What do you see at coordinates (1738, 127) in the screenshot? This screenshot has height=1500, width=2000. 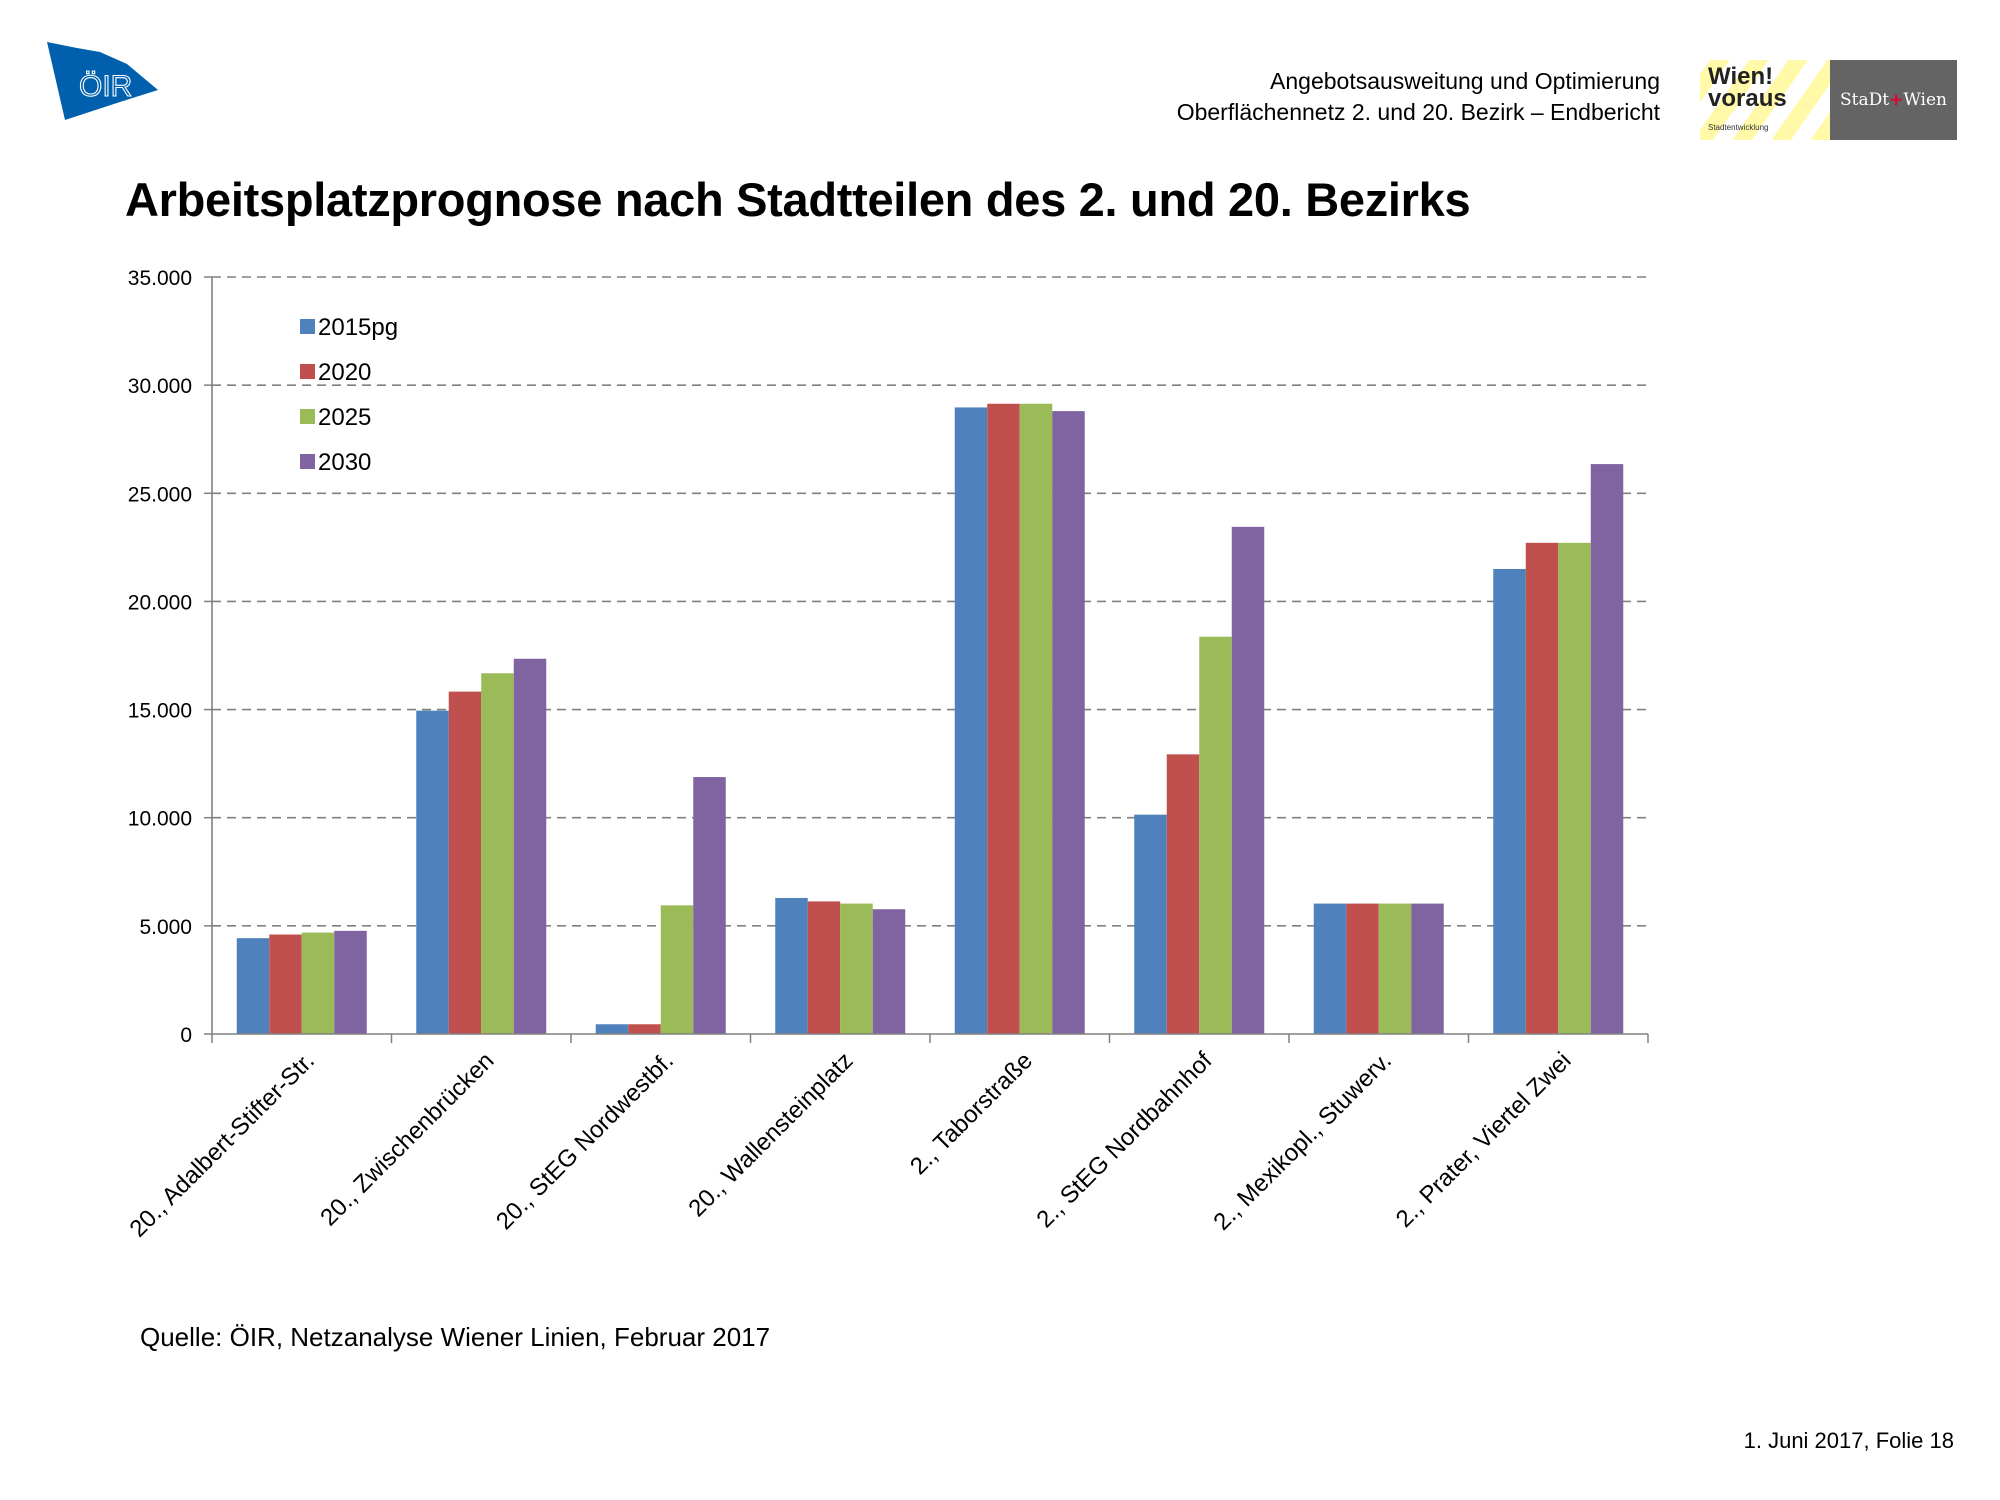 I see `wien-voraus-small: Stadtentwicklung` at bounding box center [1738, 127].